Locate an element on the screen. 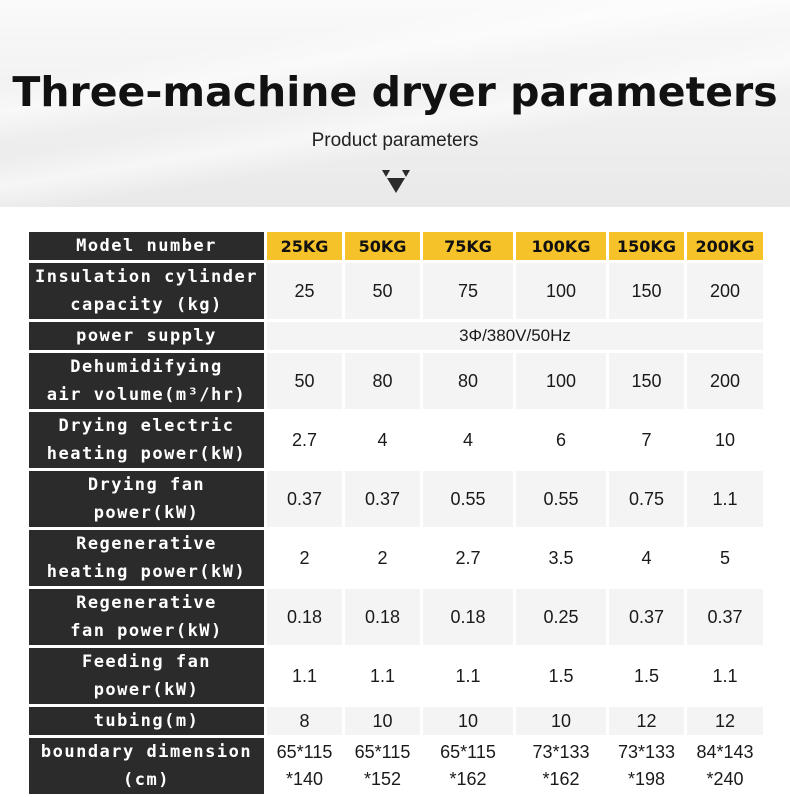 The image size is (790, 797). model-header: 100KG is located at coordinates (561, 246).